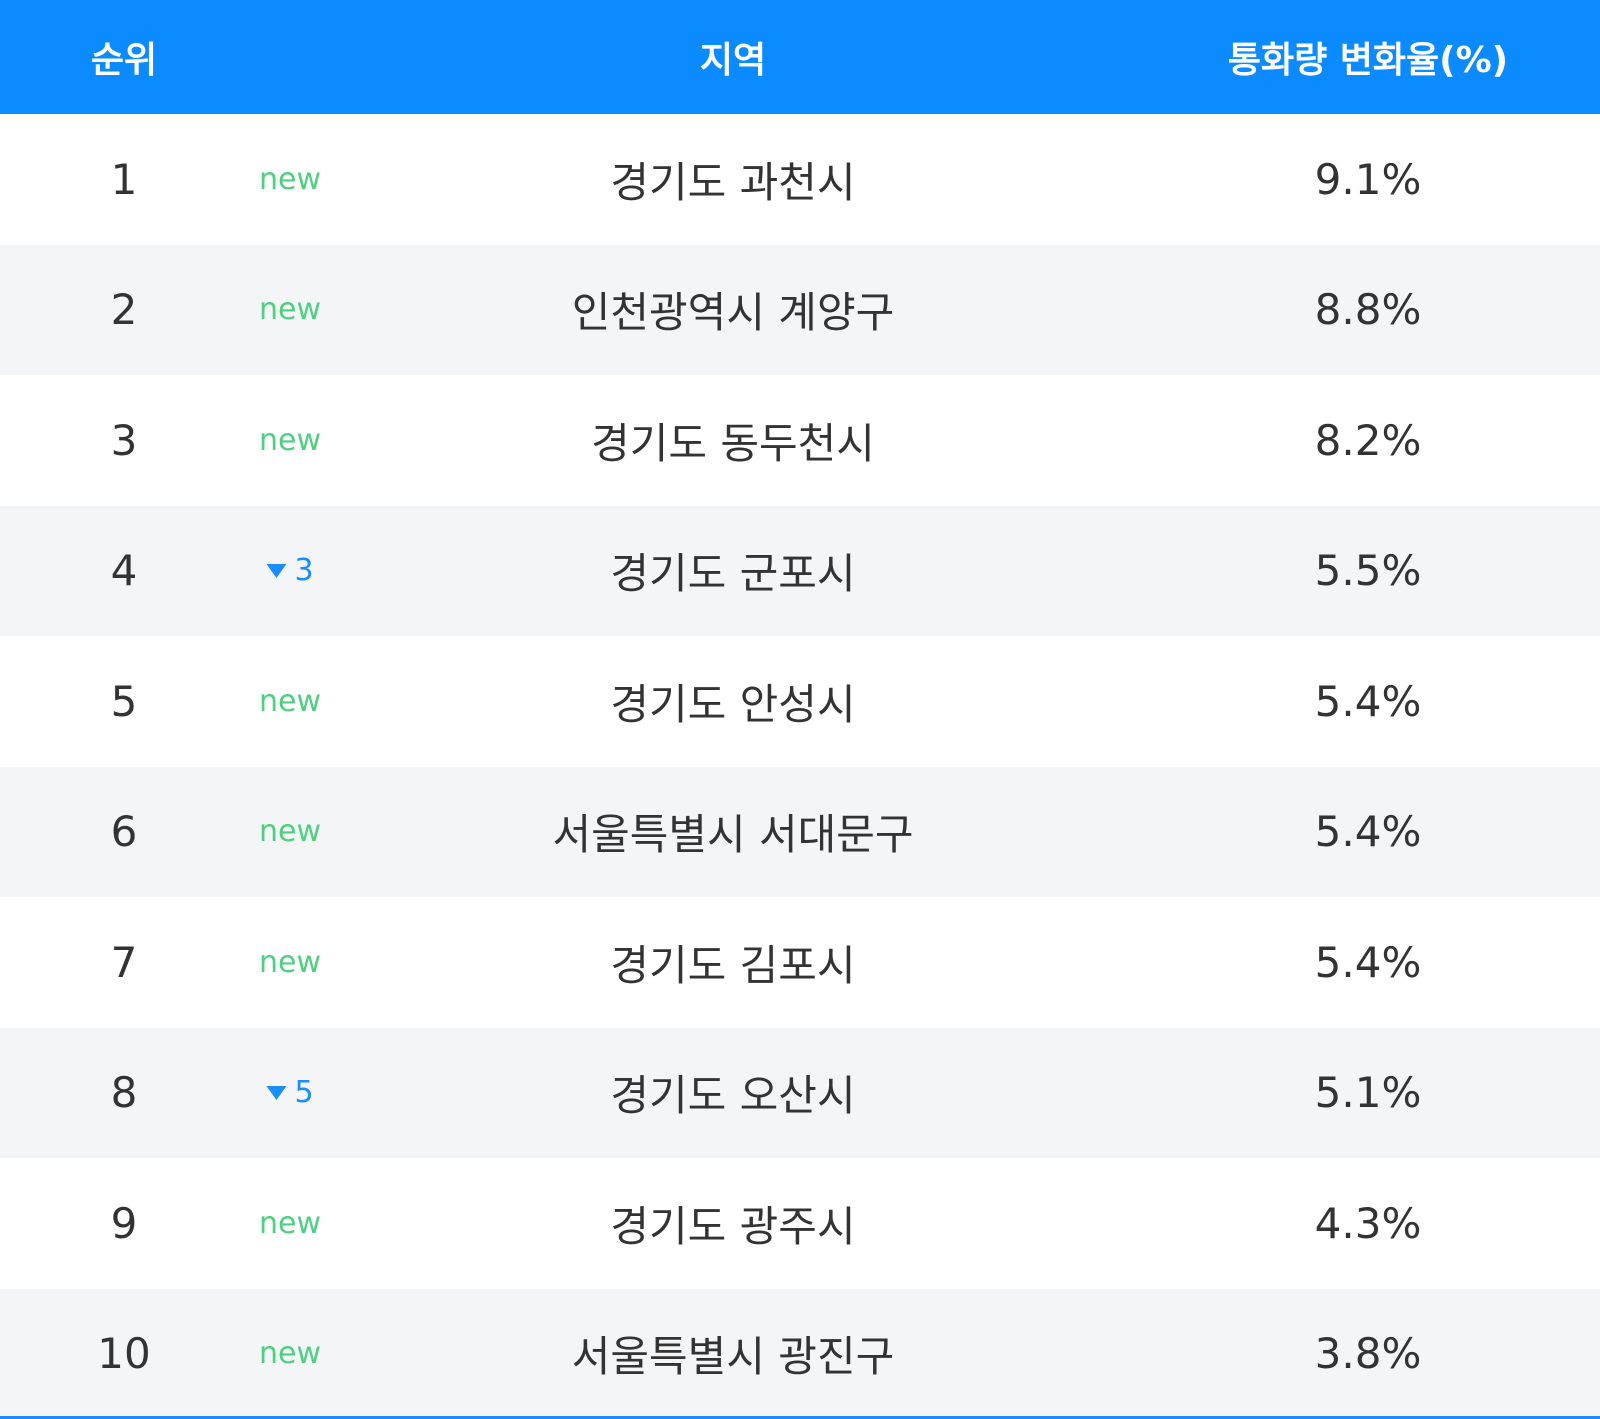 This screenshot has width=1600, height=1419. Describe the element at coordinates (304, 571) in the screenshot. I see `rank-change-value: 3` at that location.